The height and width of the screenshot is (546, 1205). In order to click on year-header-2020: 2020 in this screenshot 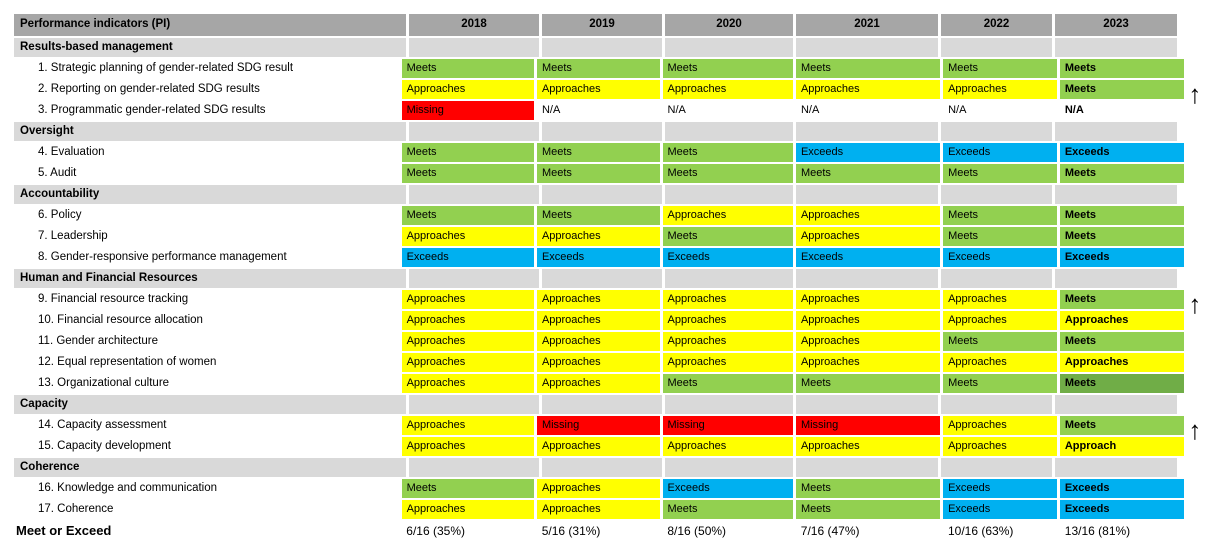, I will do `click(729, 25)`.